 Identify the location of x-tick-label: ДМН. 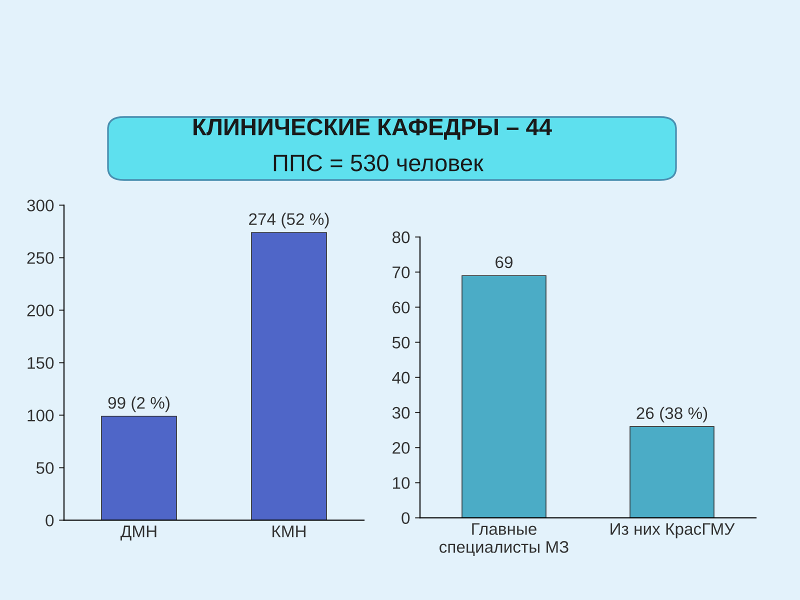
(138, 533).